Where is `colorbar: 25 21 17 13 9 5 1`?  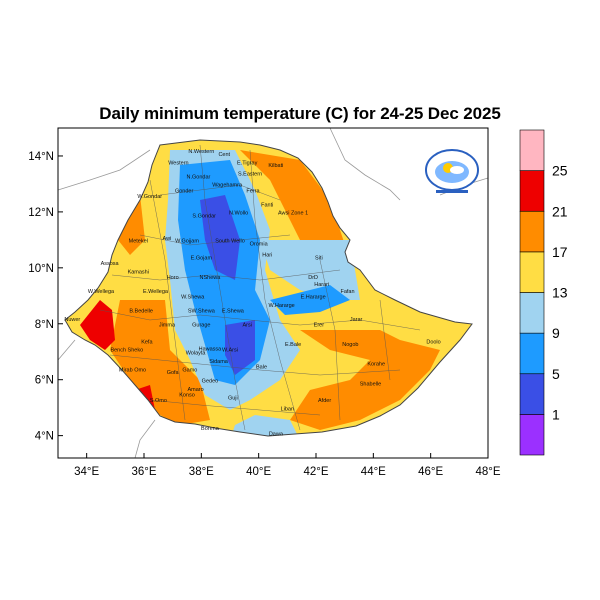
colorbar: 25 21 17 13 9 5 1 is located at coordinates (543, 292).